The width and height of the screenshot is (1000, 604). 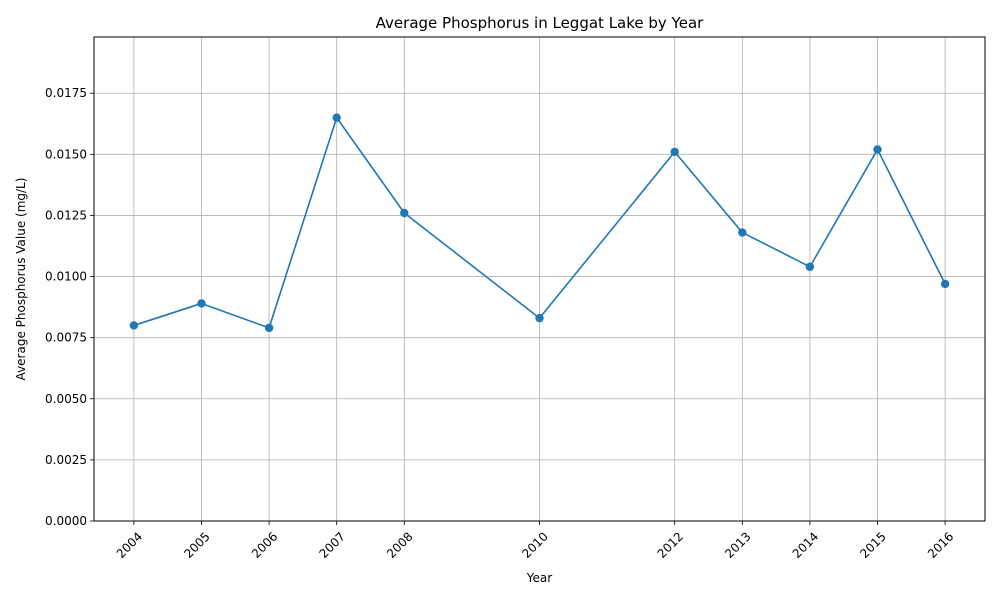 What do you see at coordinates (940, 544) in the screenshot?
I see `x-tick-label: 2016` at bounding box center [940, 544].